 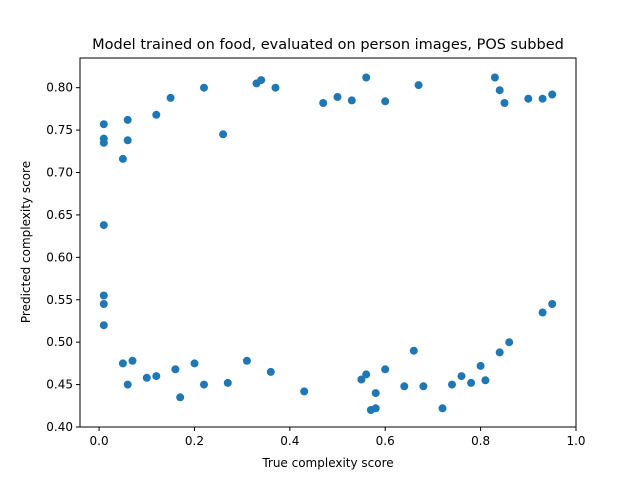 I want to click on y-tick-label: 0.60, so click(x=59, y=257).